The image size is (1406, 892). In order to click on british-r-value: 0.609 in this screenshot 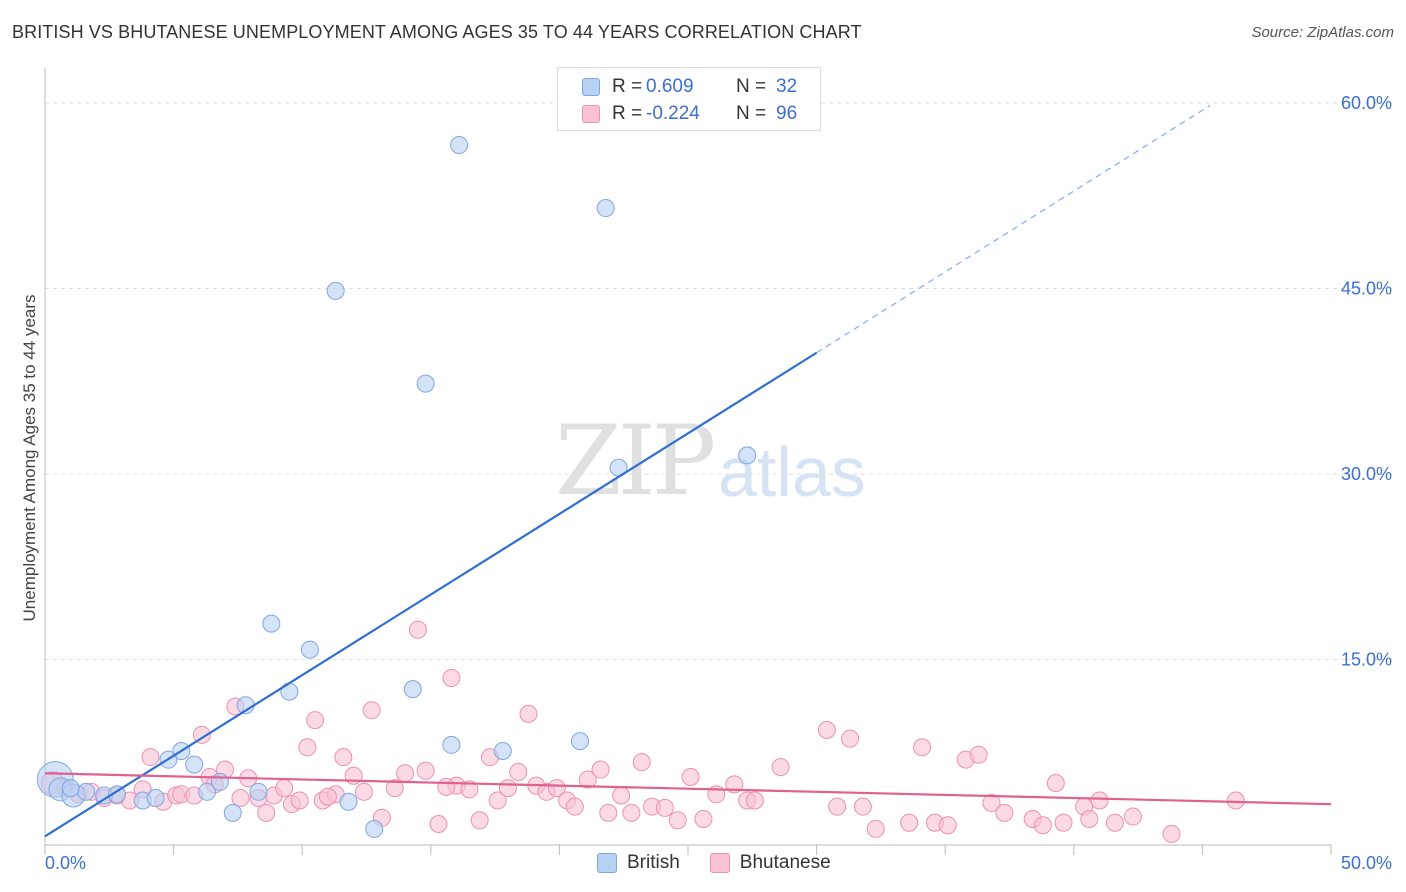, I will do `click(670, 86)`.